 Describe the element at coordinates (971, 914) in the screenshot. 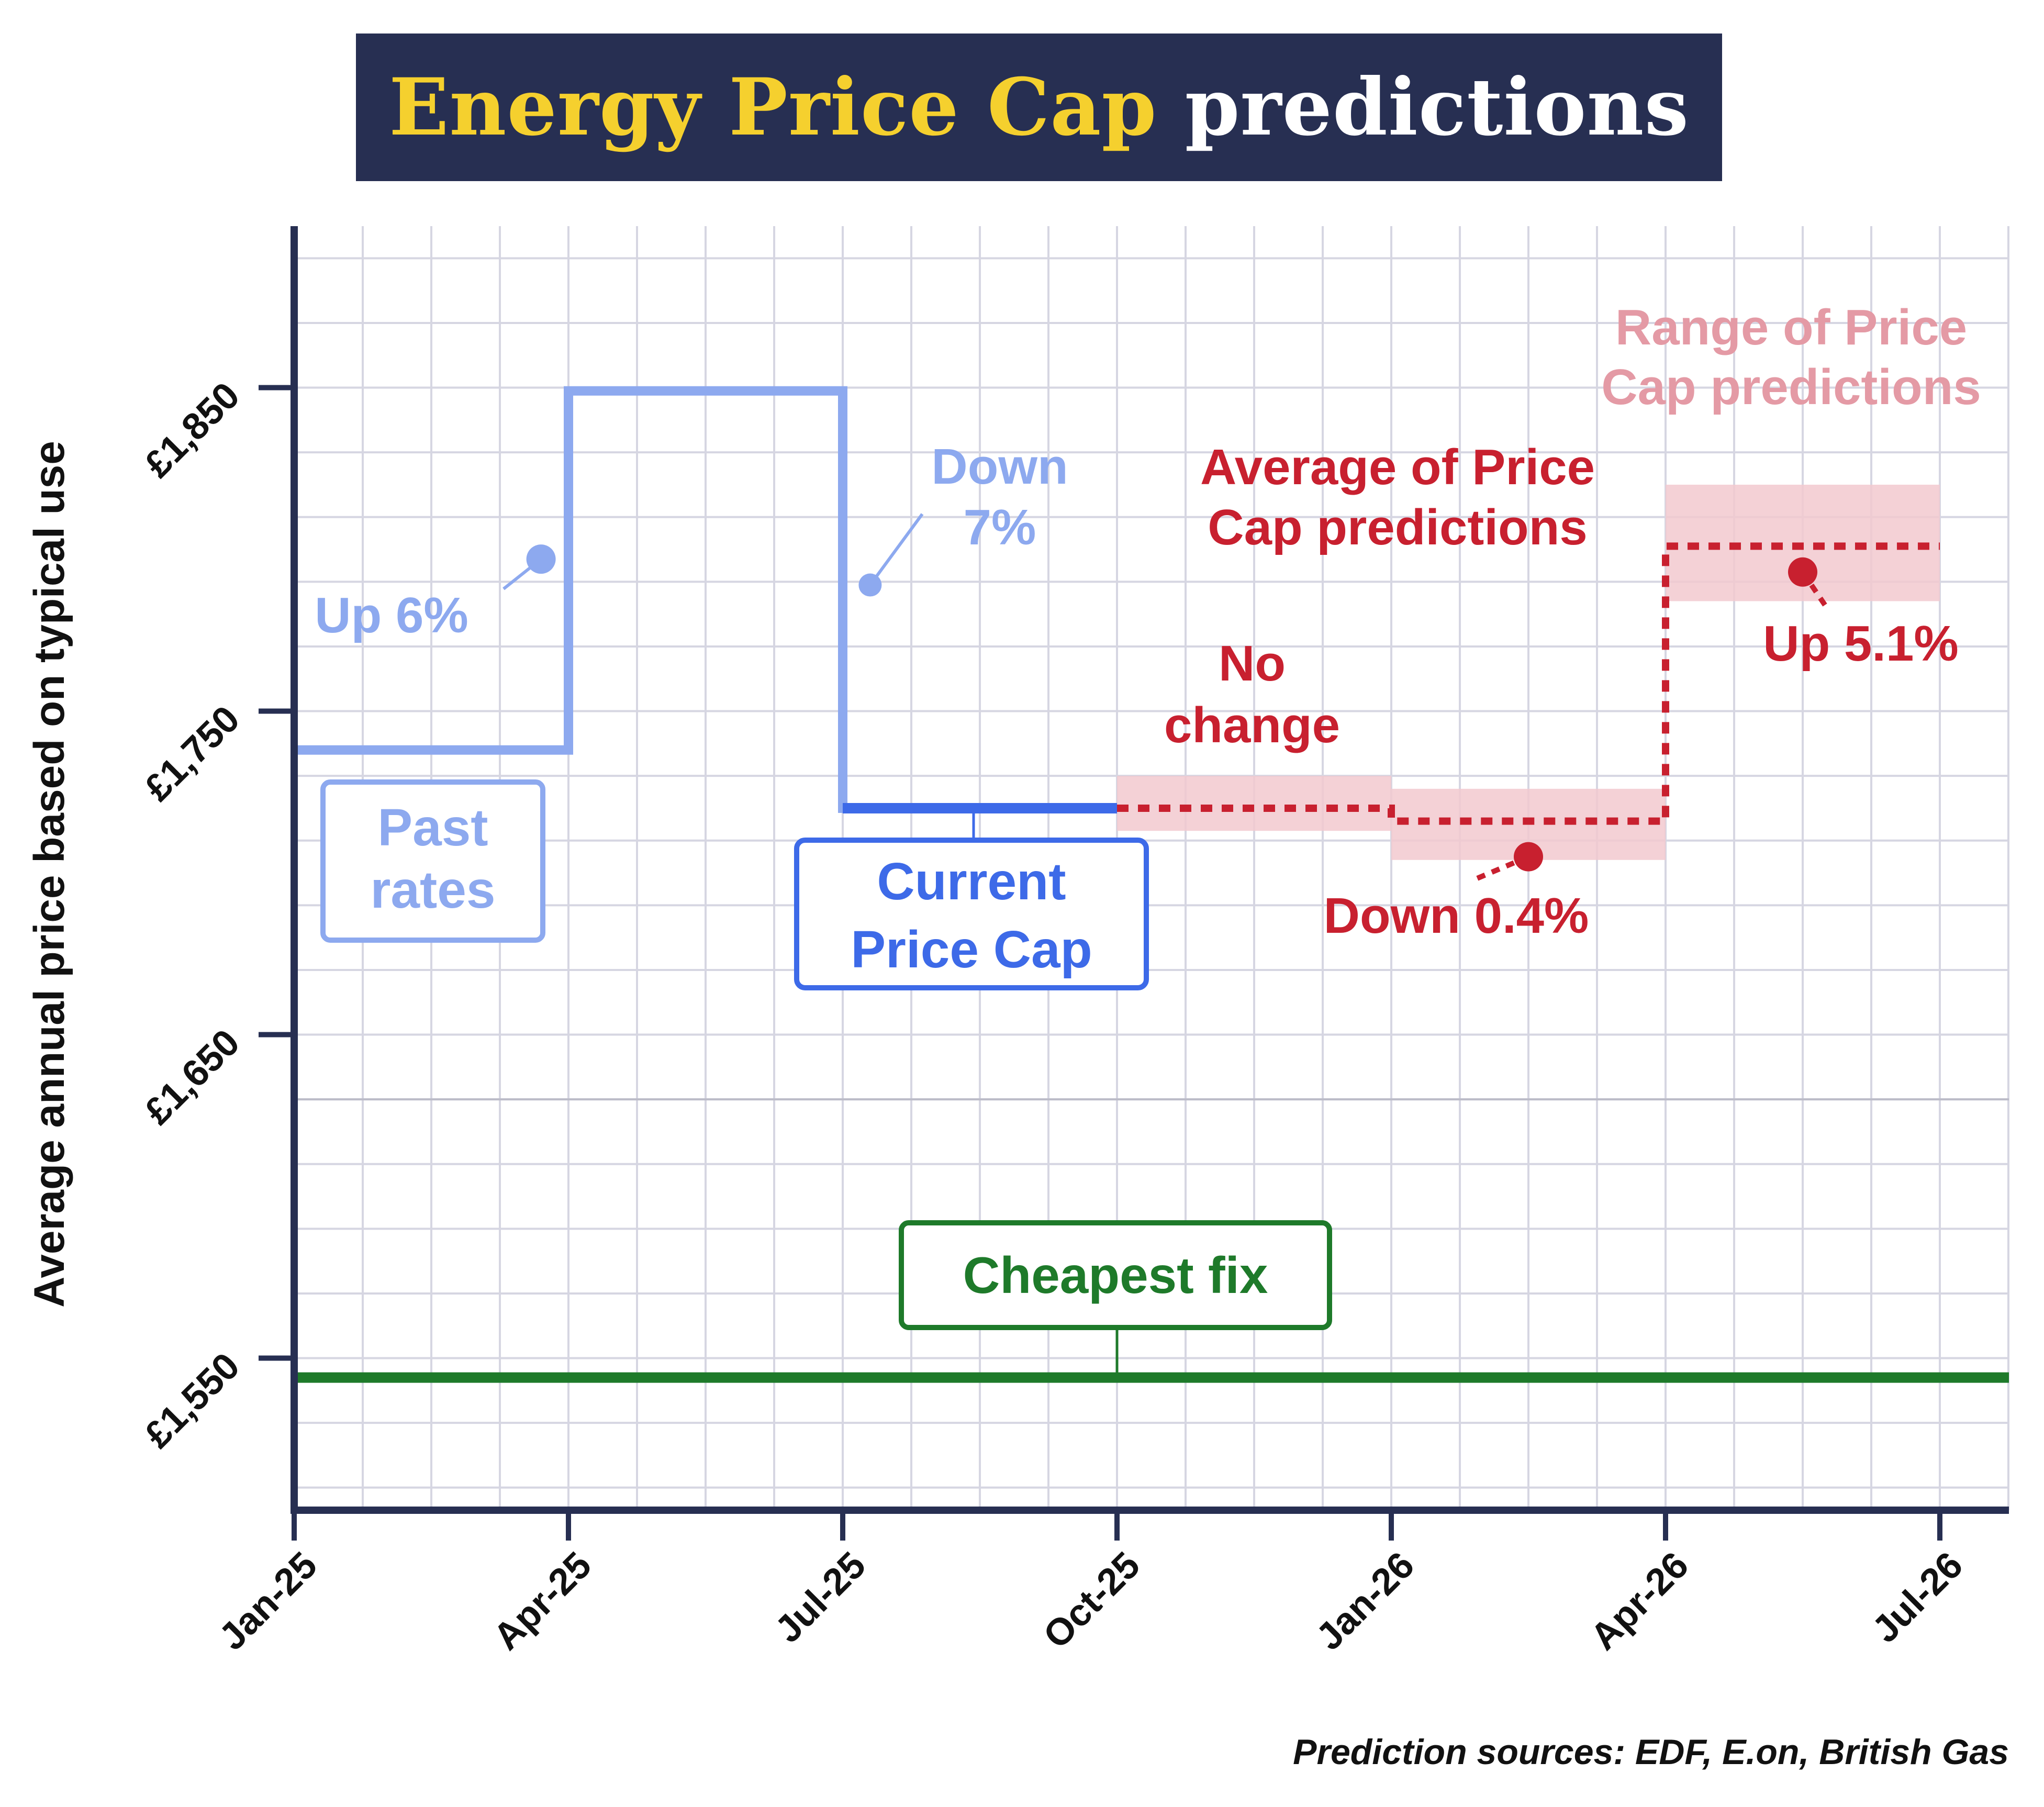

I see `current-cap-label-box` at that location.